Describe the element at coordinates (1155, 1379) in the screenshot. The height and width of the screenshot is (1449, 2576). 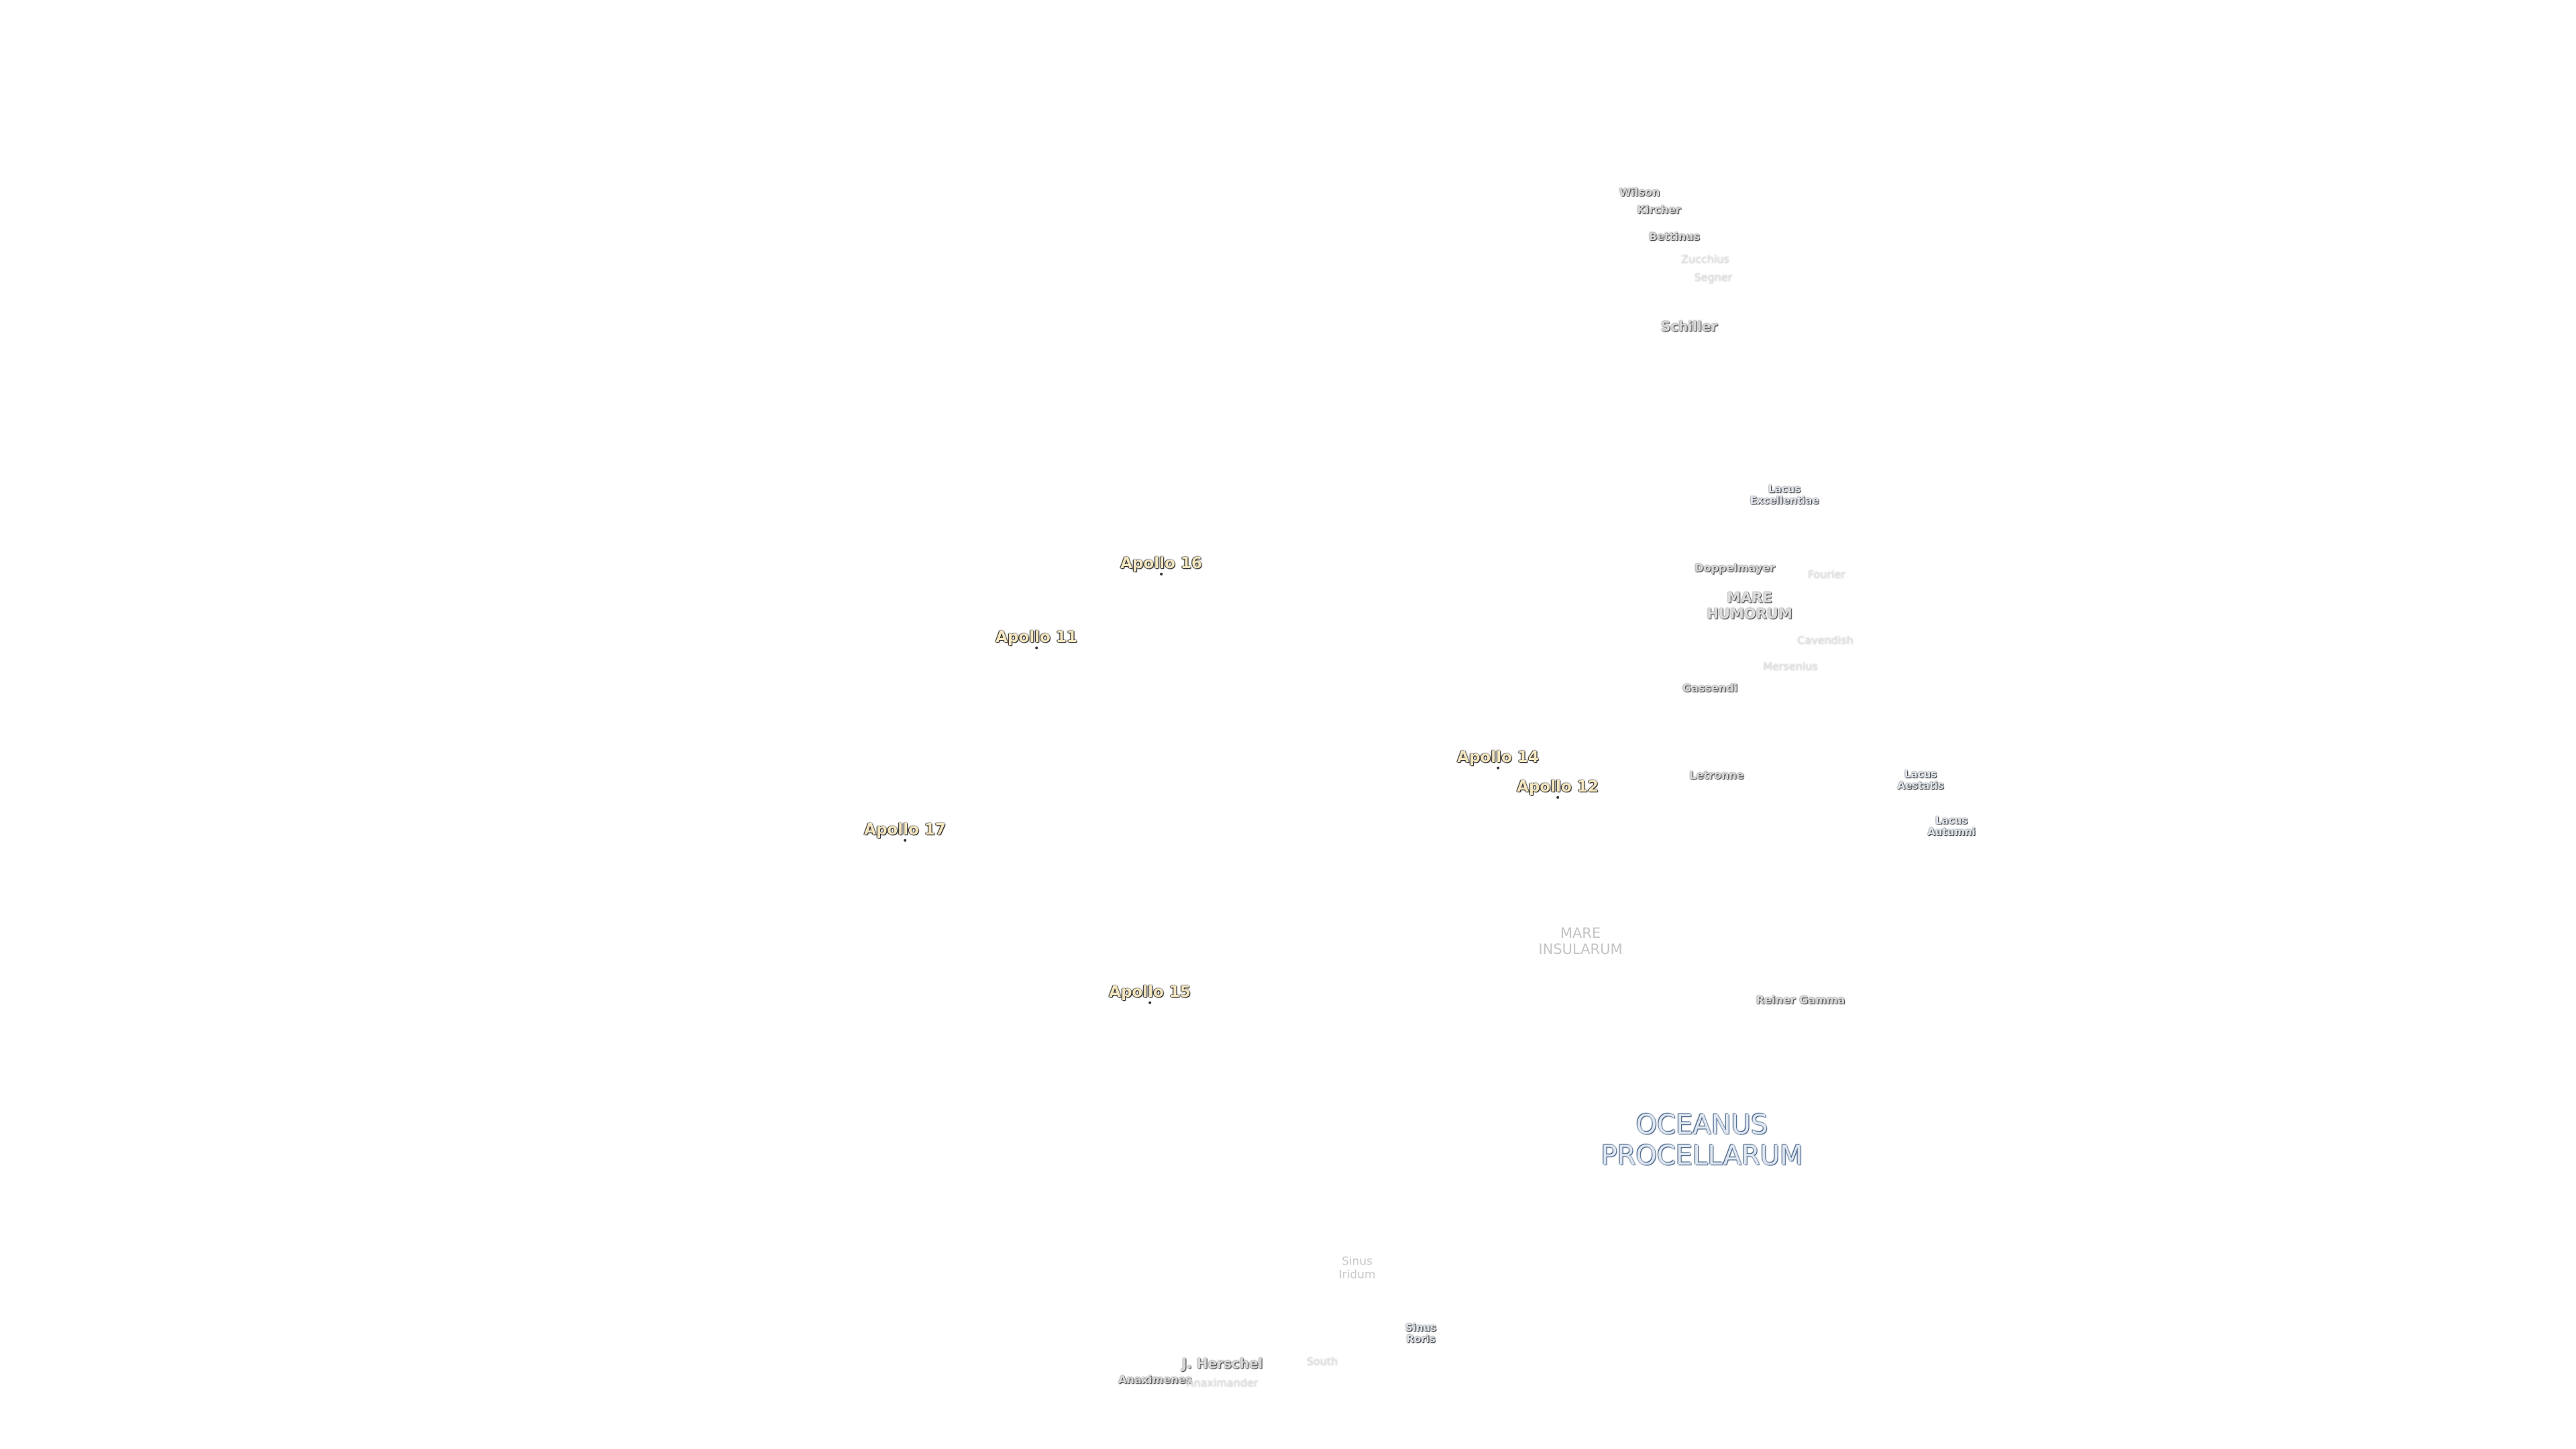
I see `crater-label: Anaximenes` at that location.